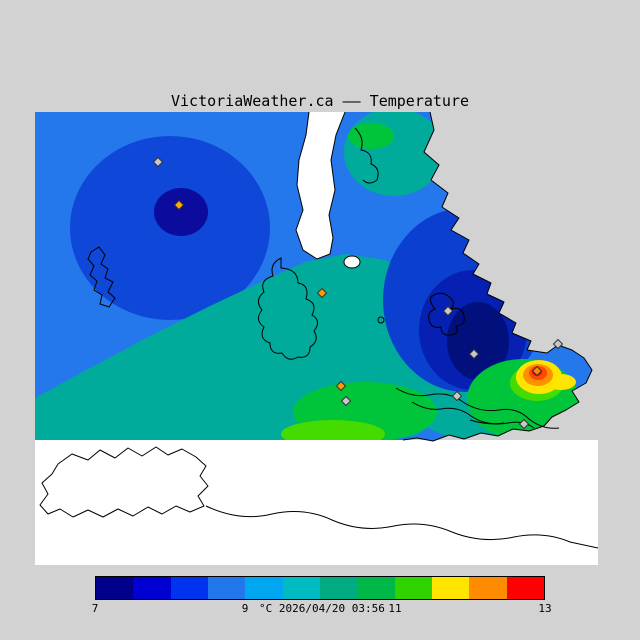 This screenshot has height=640, width=640. What do you see at coordinates (352, 262) in the screenshot?
I see `lake-outline` at bounding box center [352, 262].